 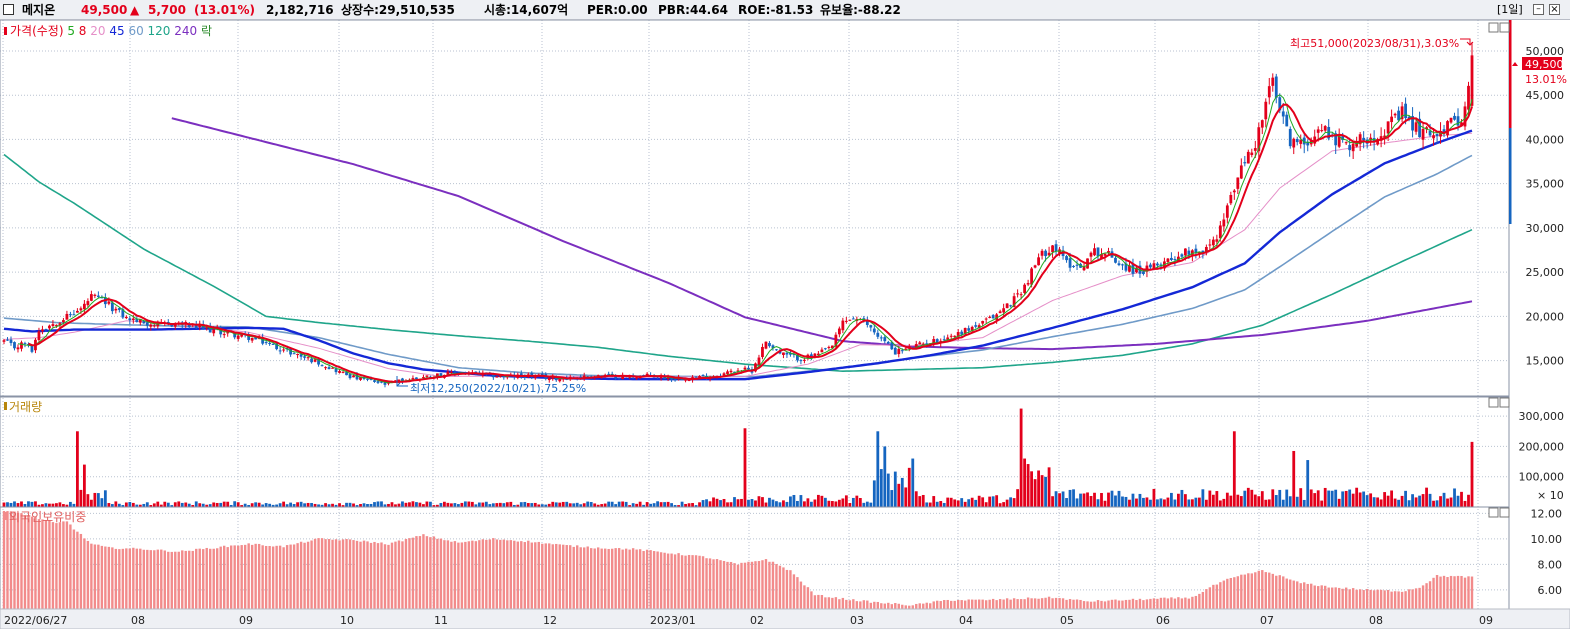 I want to click on volume-panel-close-icon, so click(x=1504, y=402).